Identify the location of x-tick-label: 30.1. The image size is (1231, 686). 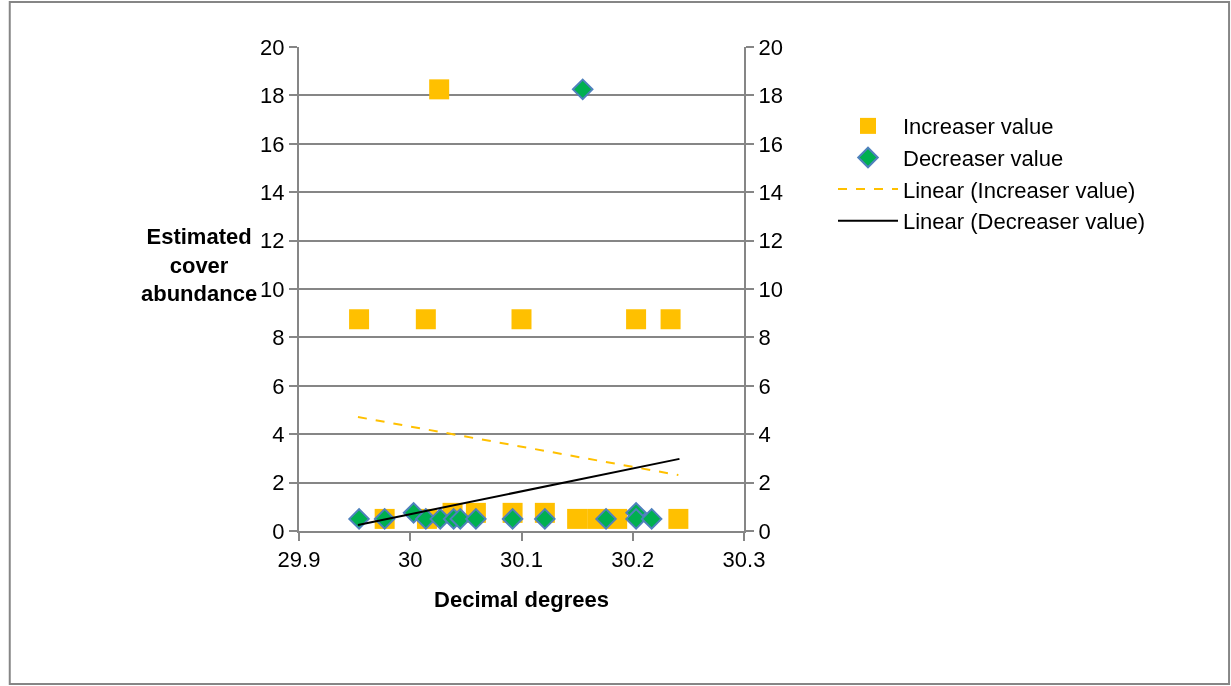
(521, 560).